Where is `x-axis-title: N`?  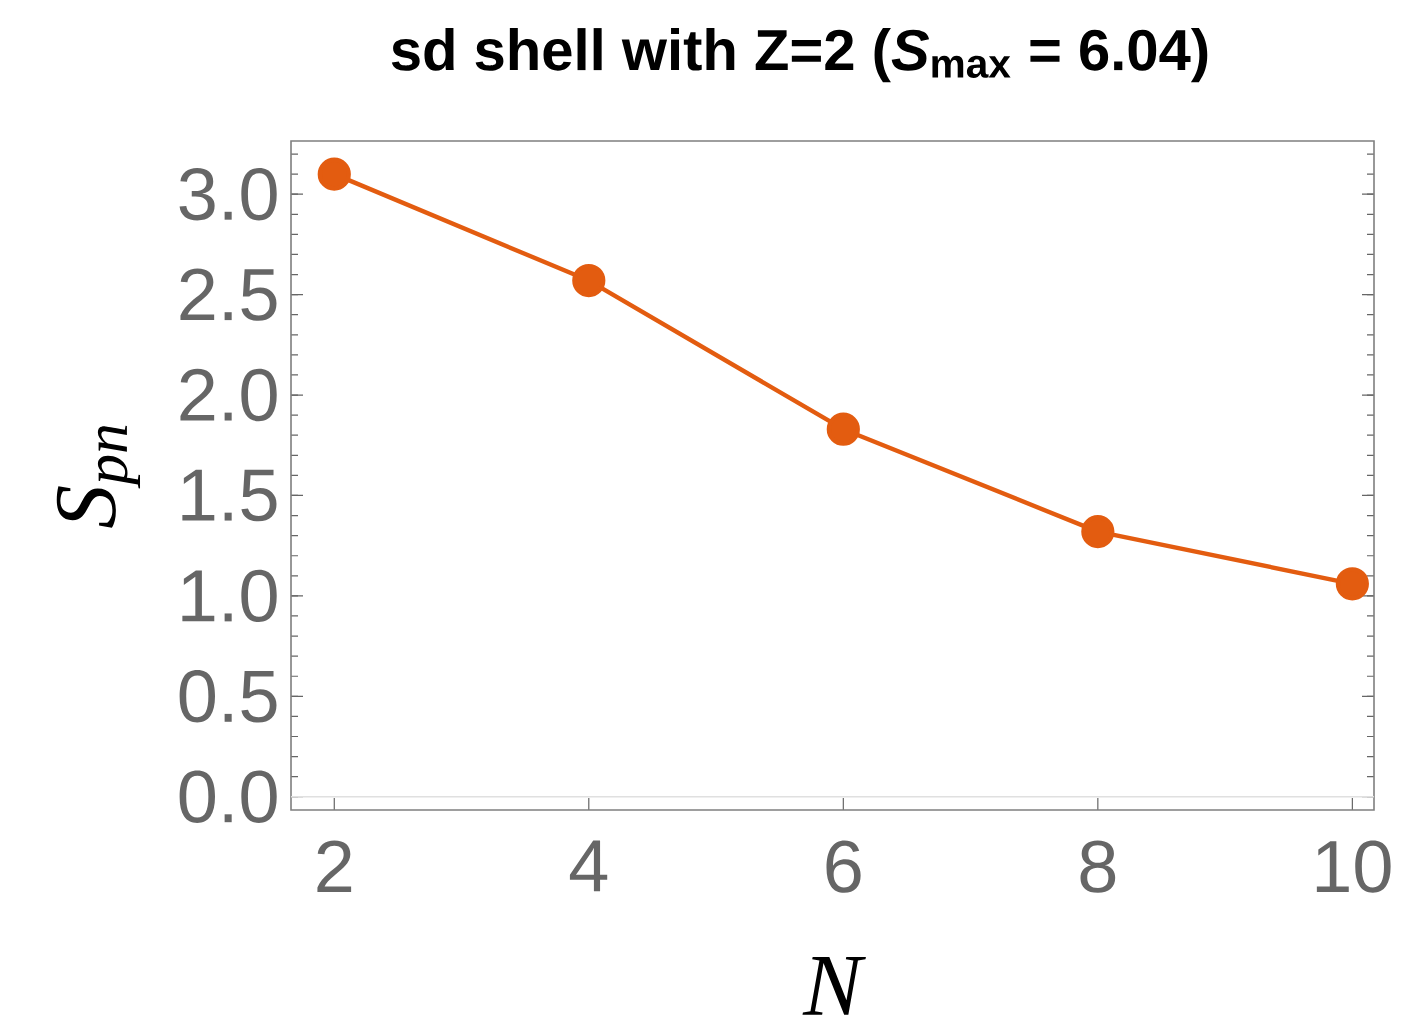
x-axis-title: N is located at coordinates (834, 986).